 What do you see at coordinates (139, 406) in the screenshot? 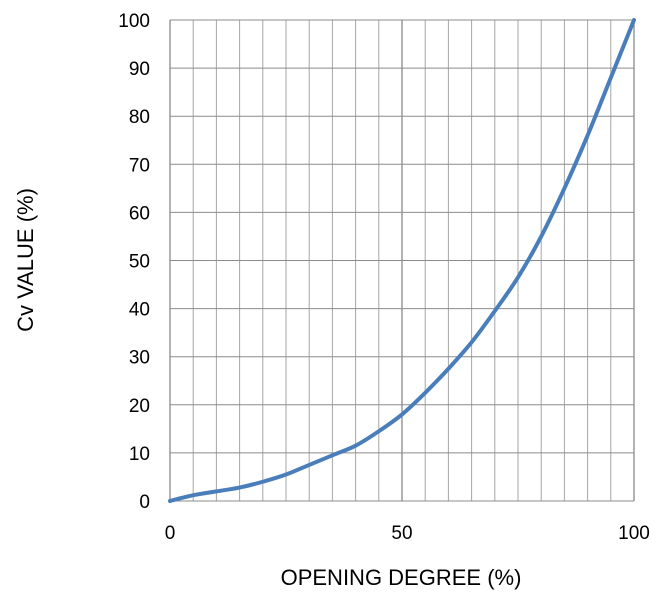
I see `y-tick-label: 20` at bounding box center [139, 406].